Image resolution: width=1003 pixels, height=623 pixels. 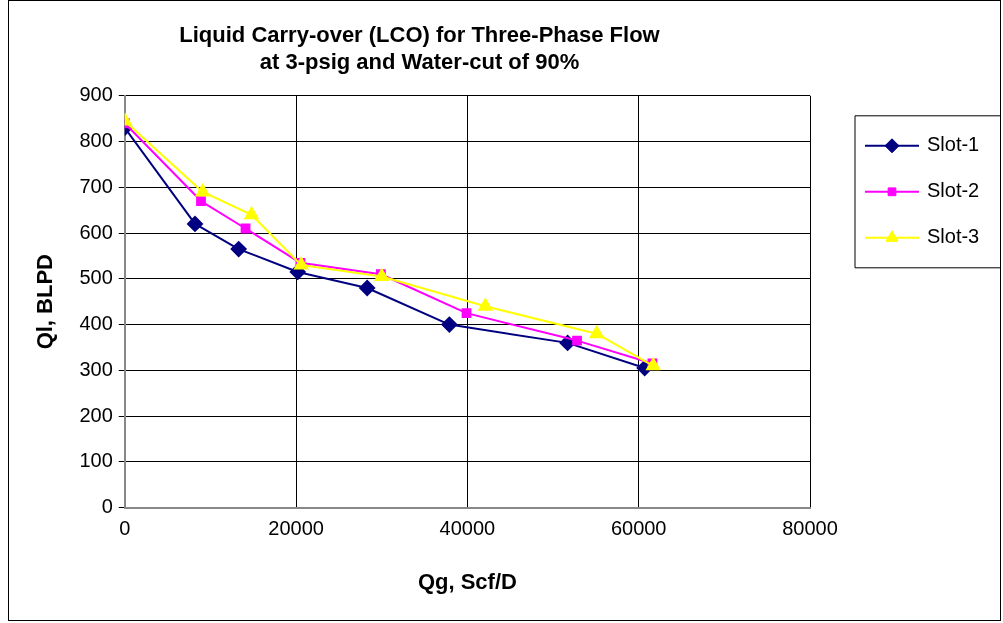 What do you see at coordinates (96, 94) in the screenshot?
I see `y-tick-label: 900` at bounding box center [96, 94].